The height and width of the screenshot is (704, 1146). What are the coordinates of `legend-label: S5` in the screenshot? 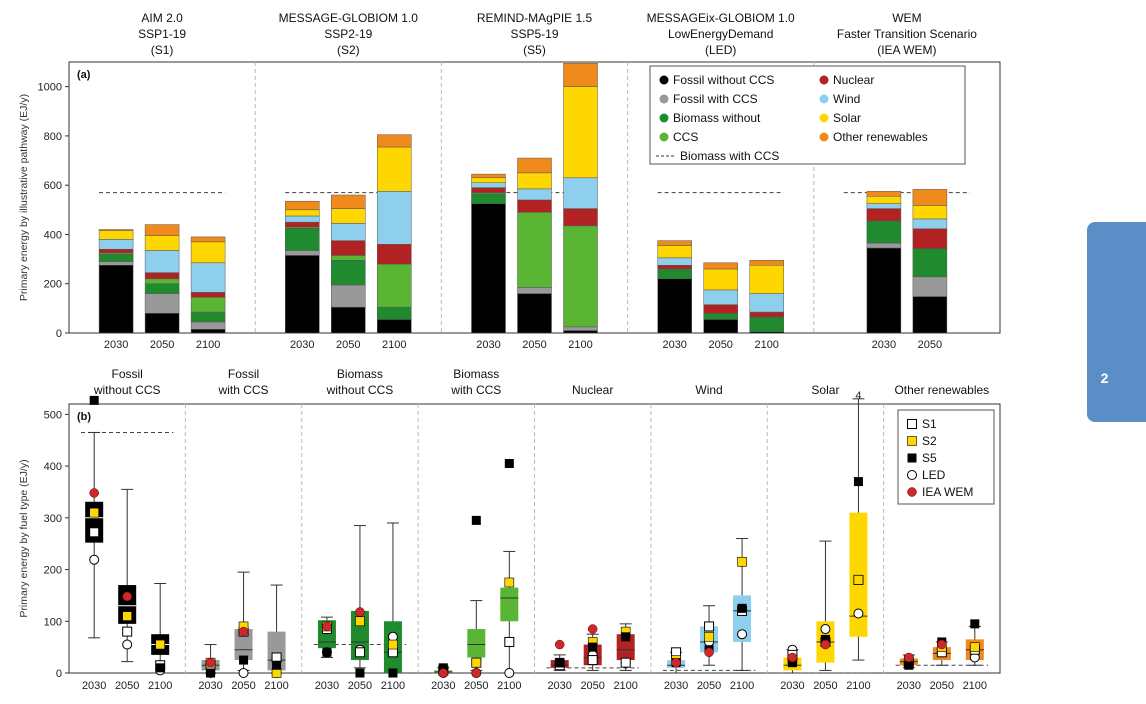 It's located at (929, 458).